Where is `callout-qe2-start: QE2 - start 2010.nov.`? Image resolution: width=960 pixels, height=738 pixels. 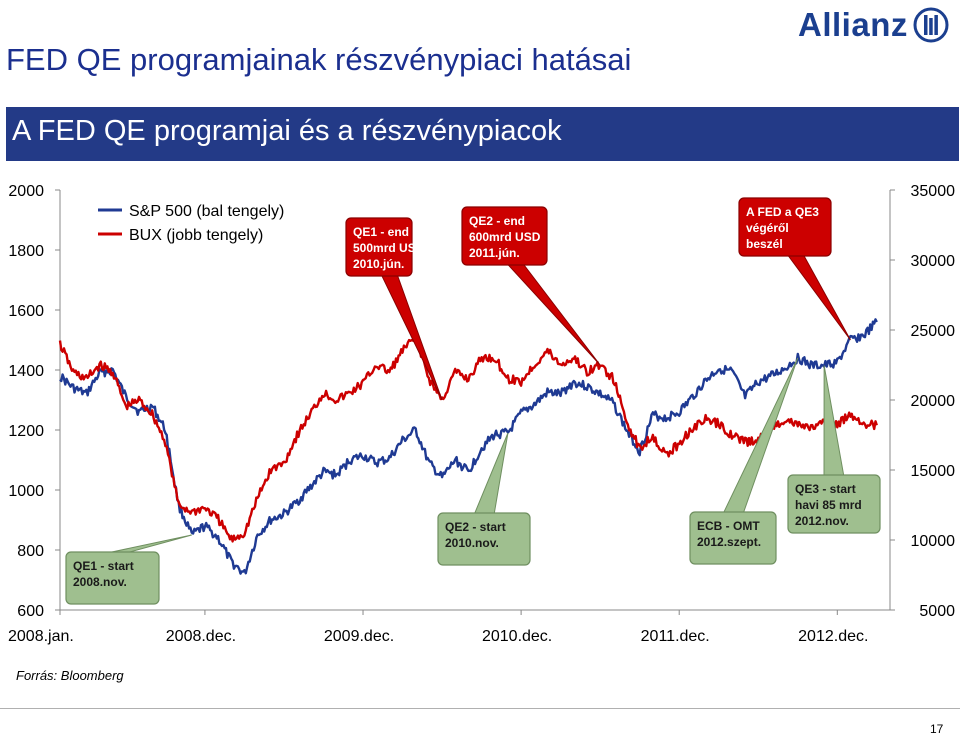 callout-qe2-start: QE2 - start 2010.nov. is located at coordinates (484, 499).